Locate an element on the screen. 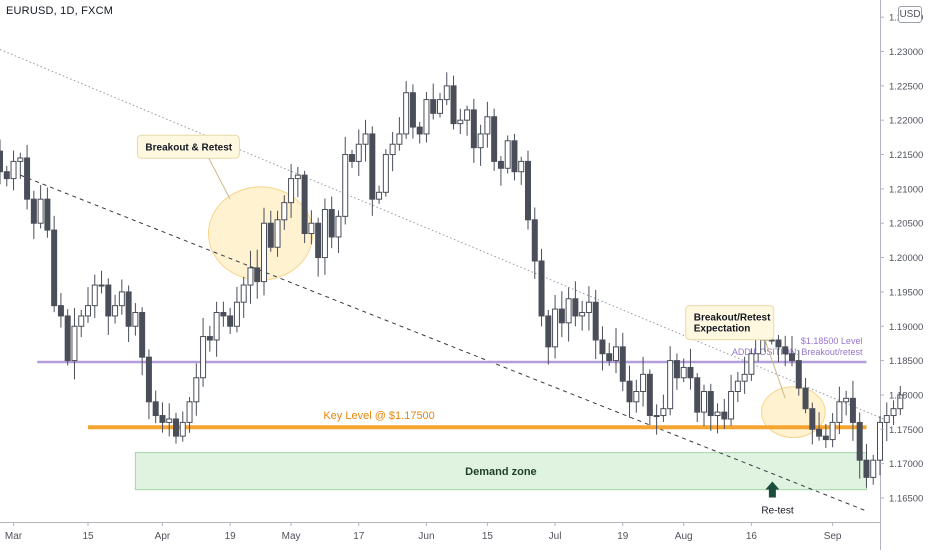 This screenshot has width=932, height=555. demand-zone: Demand zone is located at coordinates (500, 471).